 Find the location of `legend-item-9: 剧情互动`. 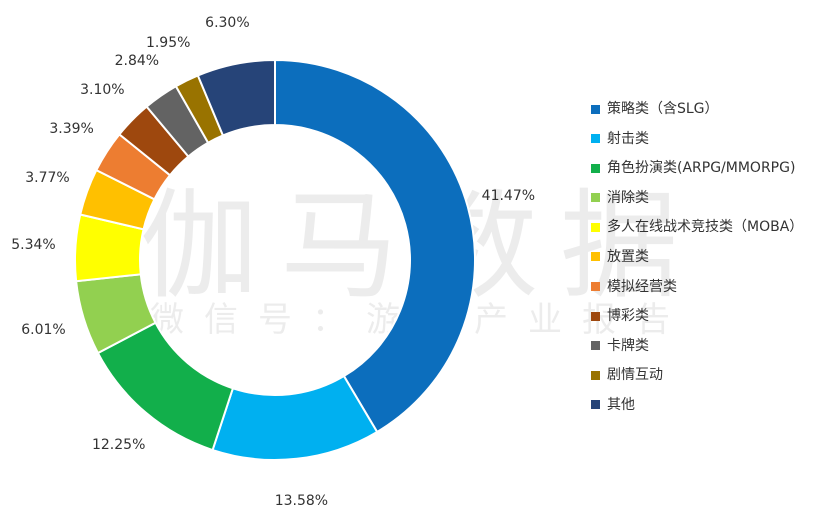

legend-item-9: 剧情互动 is located at coordinates (697, 375).